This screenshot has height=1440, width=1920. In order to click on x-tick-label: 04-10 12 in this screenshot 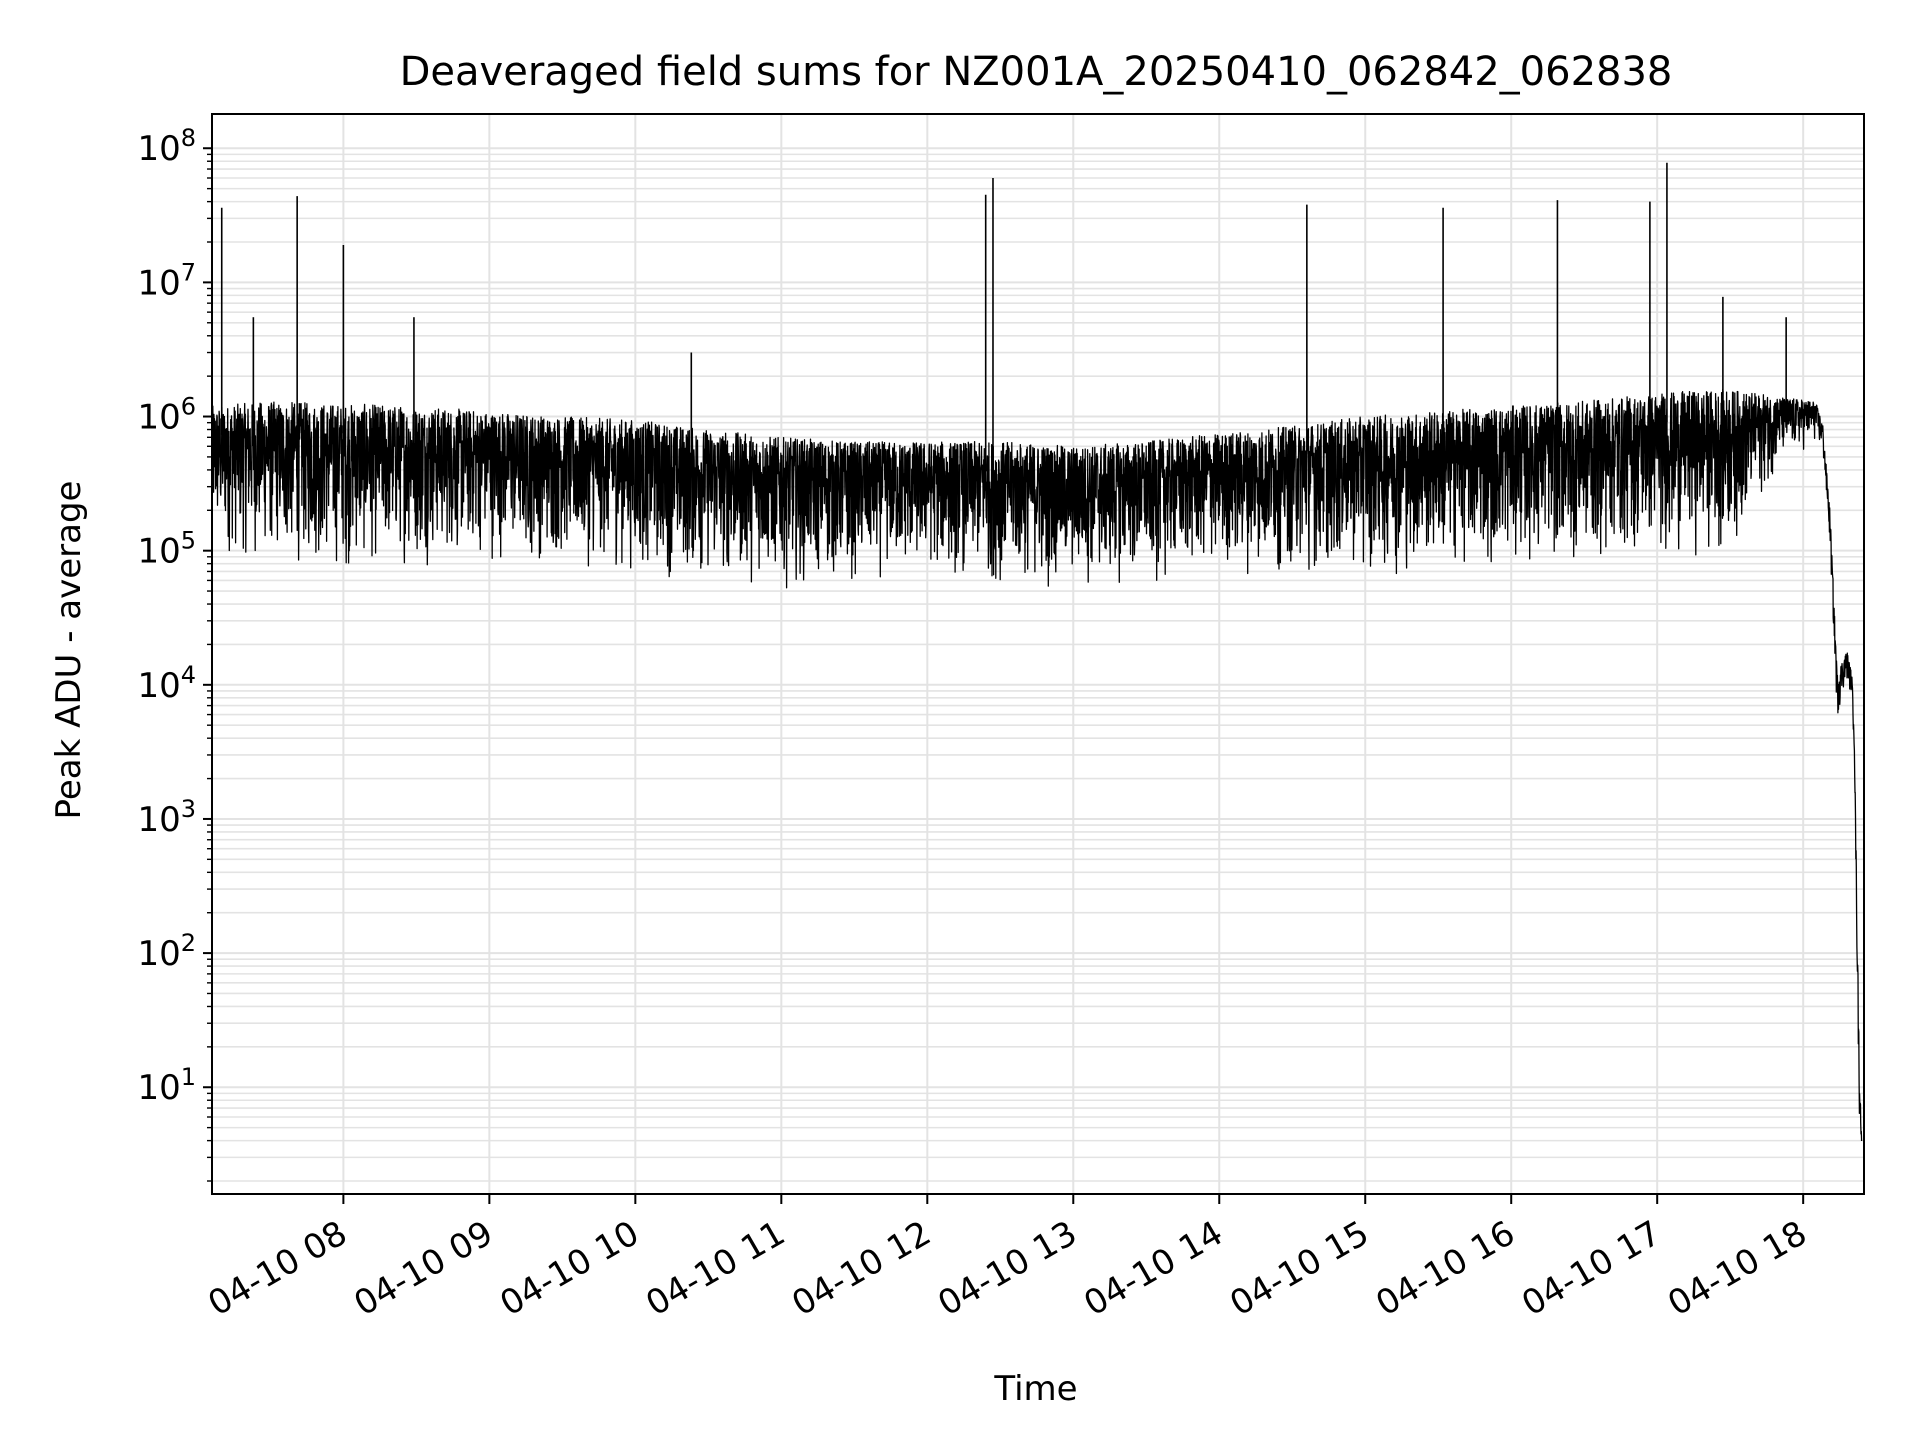, I will do `click(861, 1268)`.